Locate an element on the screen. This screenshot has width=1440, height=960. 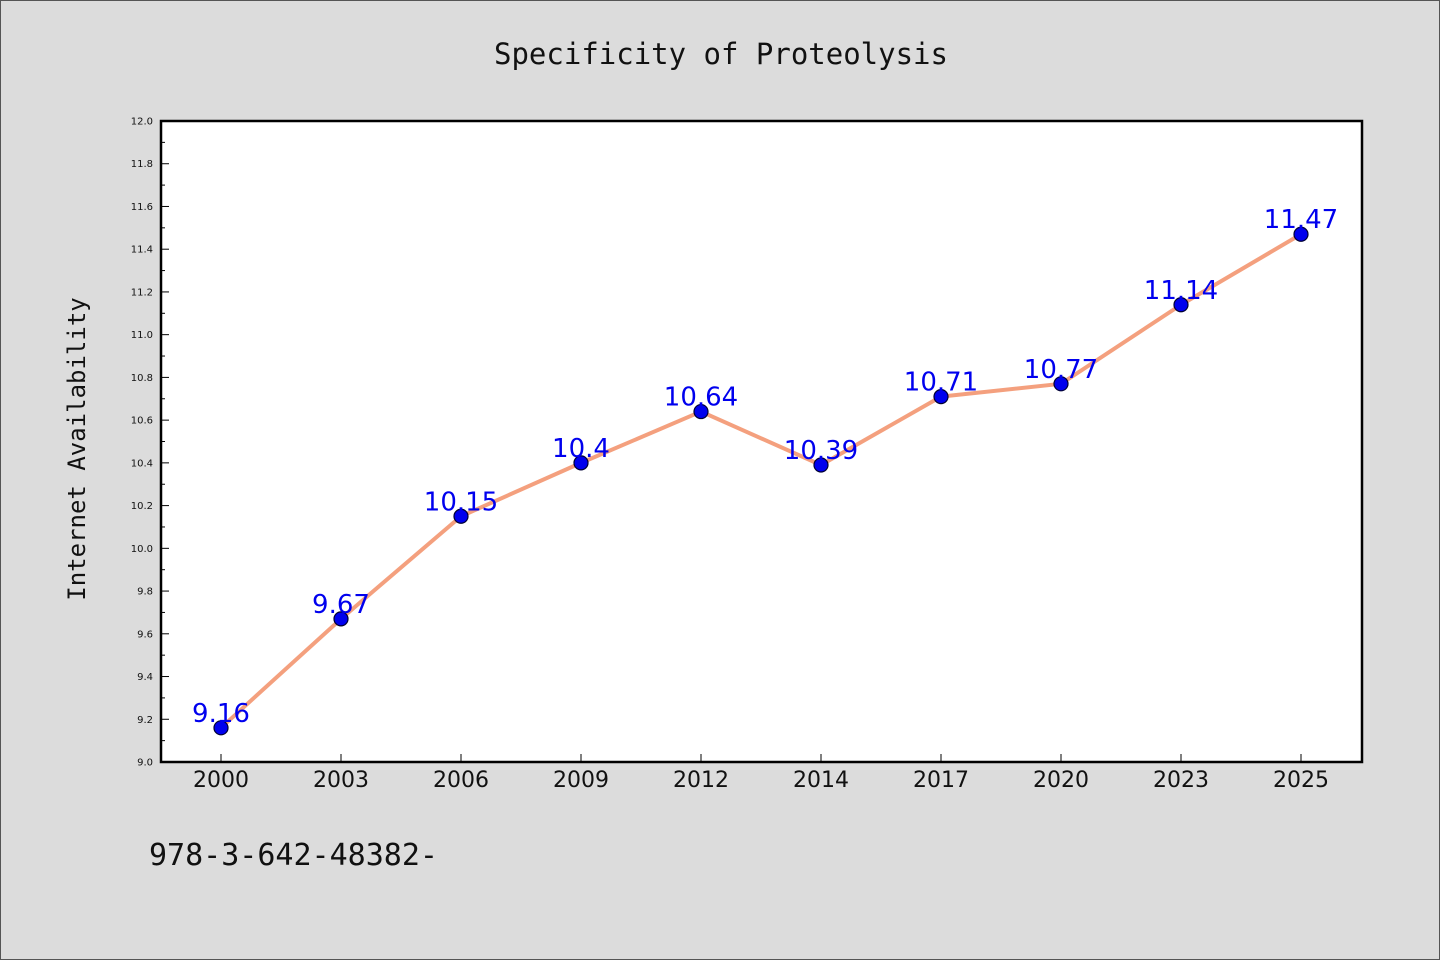
x-tick-label: 2000 is located at coordinates (221, 780).